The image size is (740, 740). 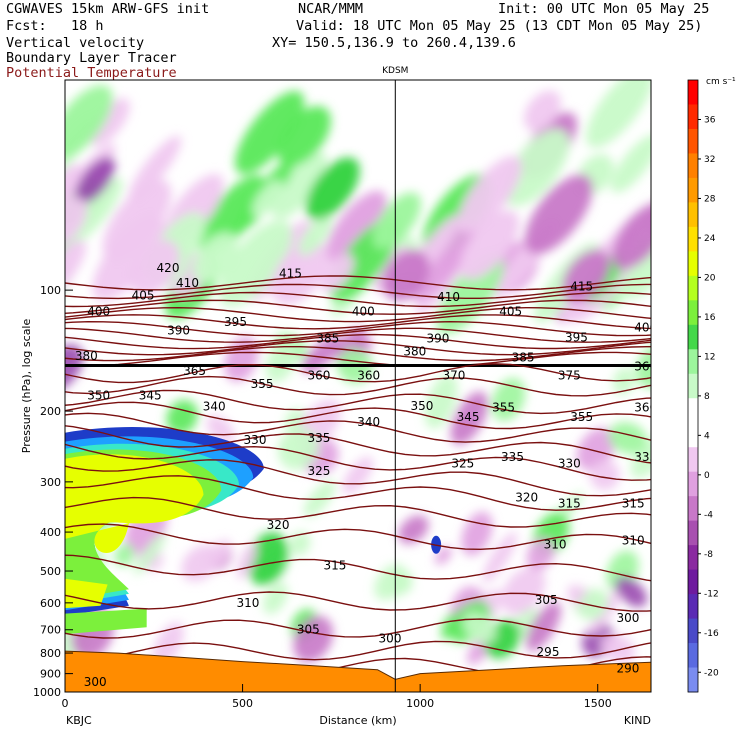 What do you see at coordinates (50, 482) in the screenshot?
I see `y-tick-label: 300` at bounding box center [50, 482].